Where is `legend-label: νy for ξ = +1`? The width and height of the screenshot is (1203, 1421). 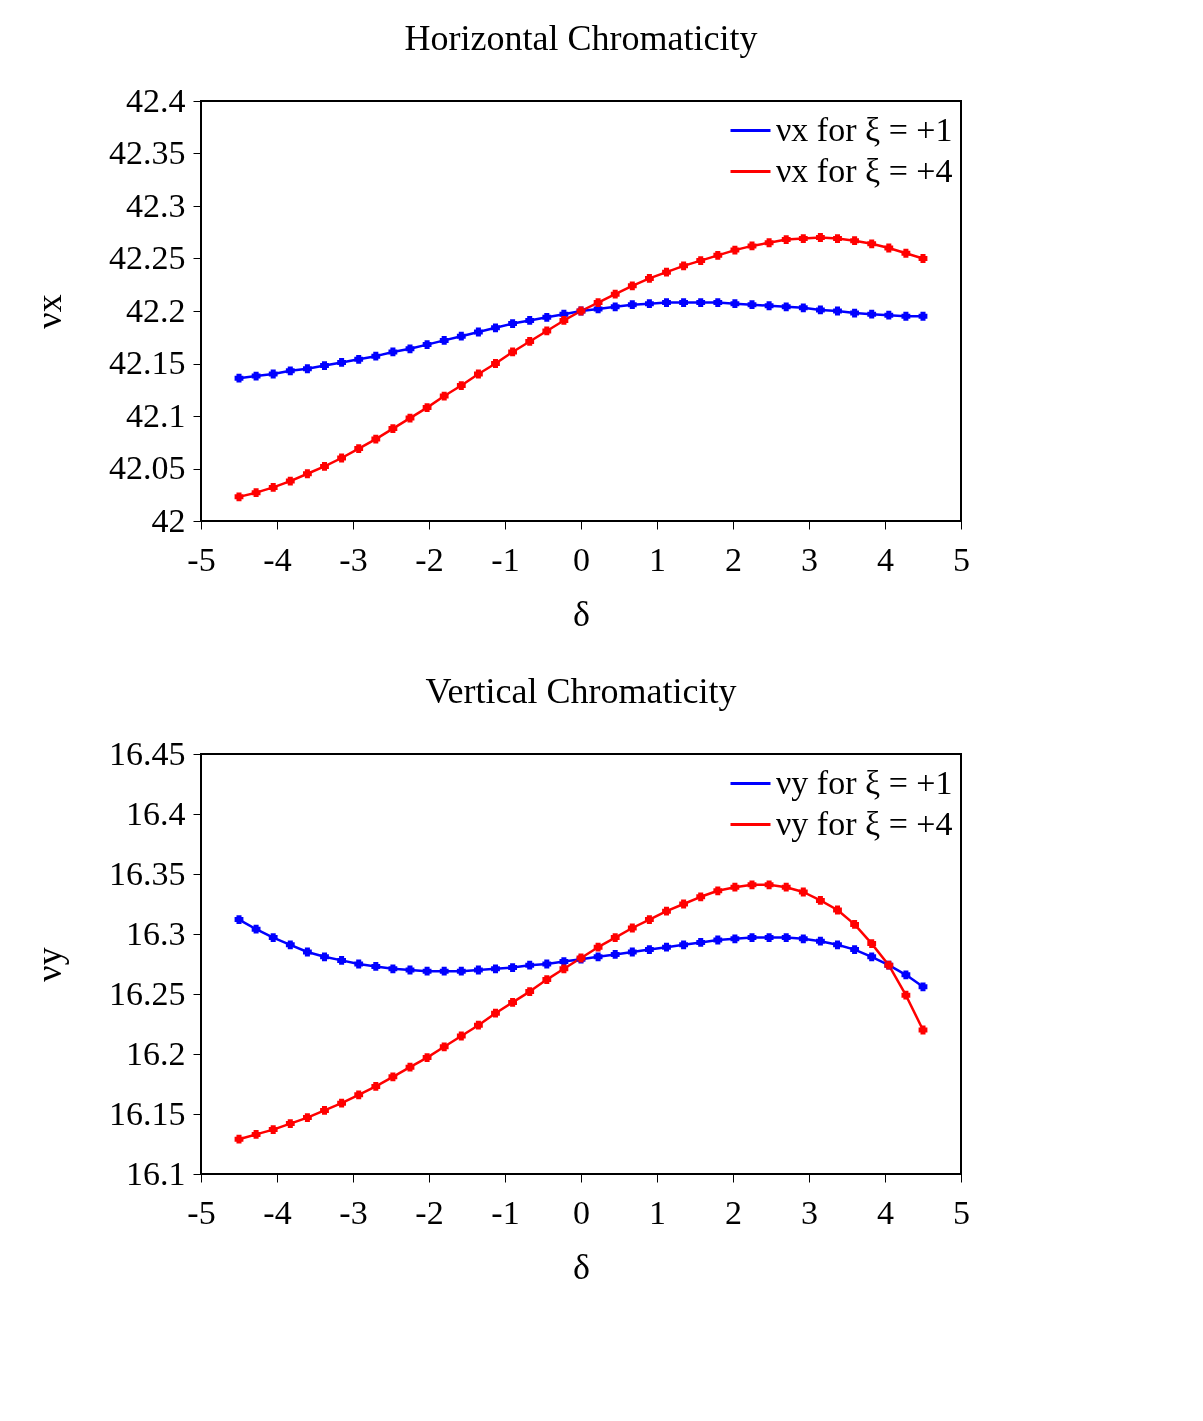
legend-label: νy for ξ = +1 is located at coordinates (864, 782).